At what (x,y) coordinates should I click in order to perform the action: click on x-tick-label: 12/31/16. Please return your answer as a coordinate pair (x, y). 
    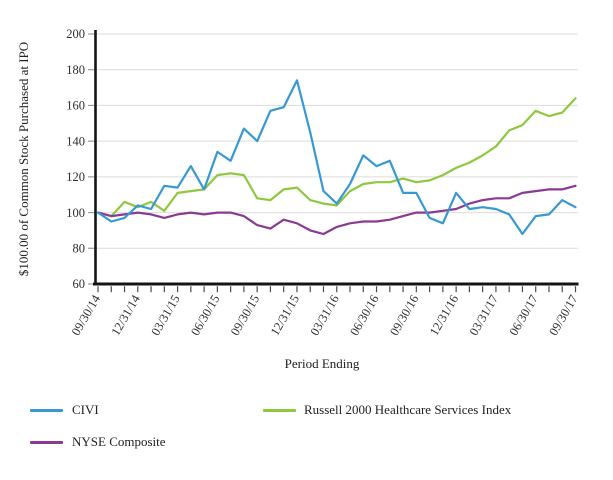
    Looking at the image, I should click on (444, 315).